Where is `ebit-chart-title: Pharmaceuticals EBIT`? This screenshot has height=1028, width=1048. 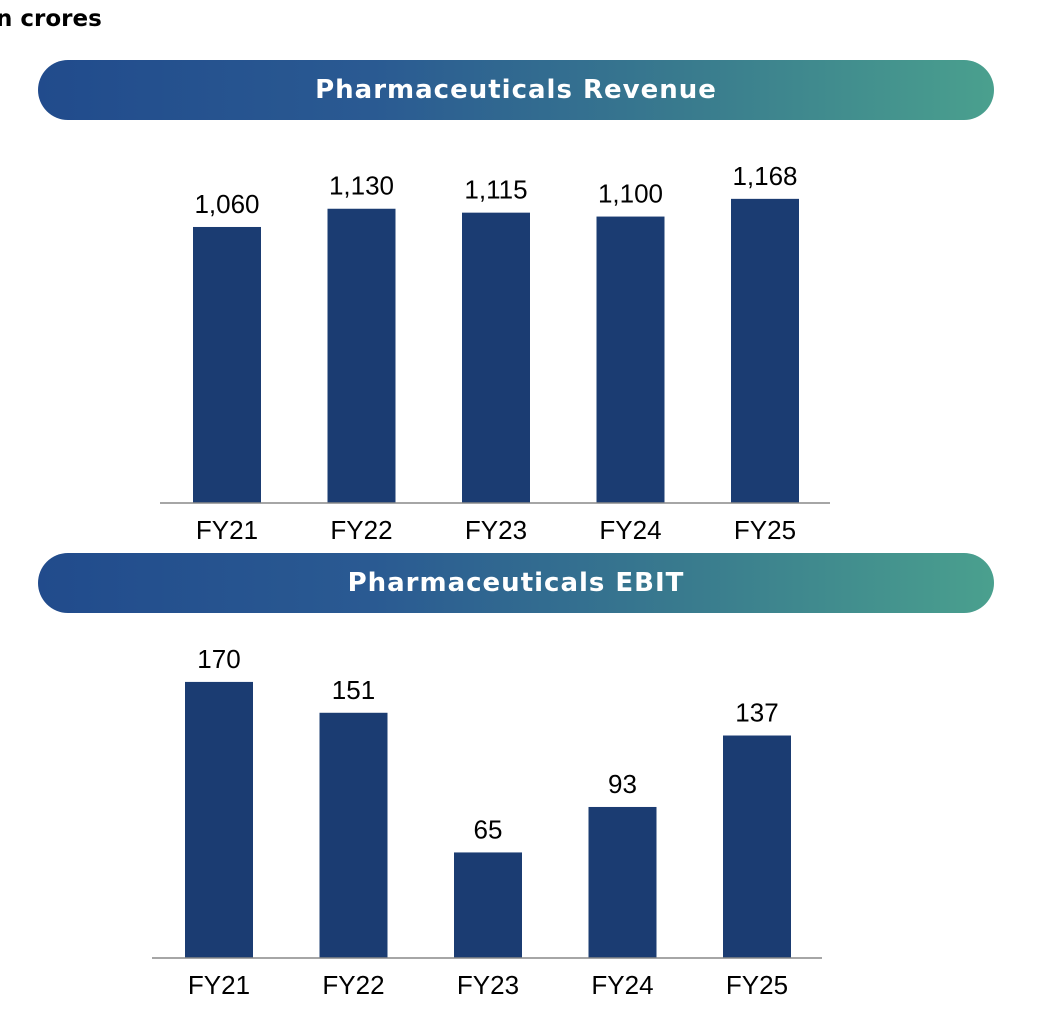 ebit-chart-title: Pharmaceuticals EBIT is located at coordinates (516, 583).